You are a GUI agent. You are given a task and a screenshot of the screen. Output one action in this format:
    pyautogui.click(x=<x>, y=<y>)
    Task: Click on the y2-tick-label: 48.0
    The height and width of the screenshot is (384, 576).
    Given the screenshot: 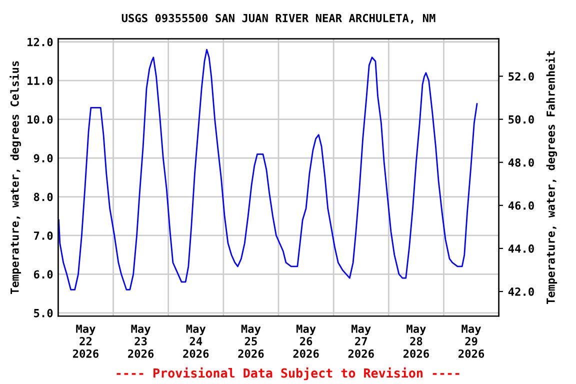 What is the action you would take?
    pyautogui.click(x=521, y=162)
    